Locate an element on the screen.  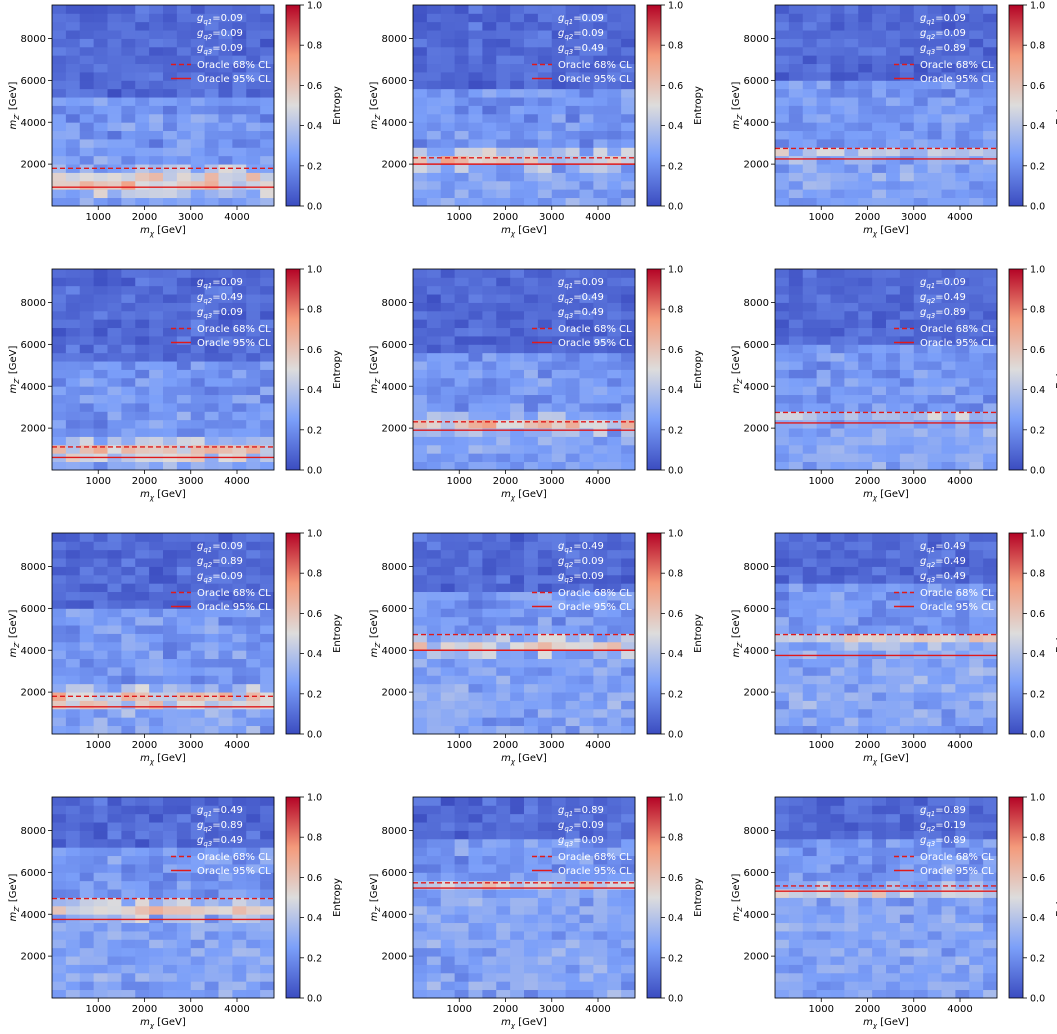
colorbar-tick-label: 0.0 is located at coordinates (675, 471).